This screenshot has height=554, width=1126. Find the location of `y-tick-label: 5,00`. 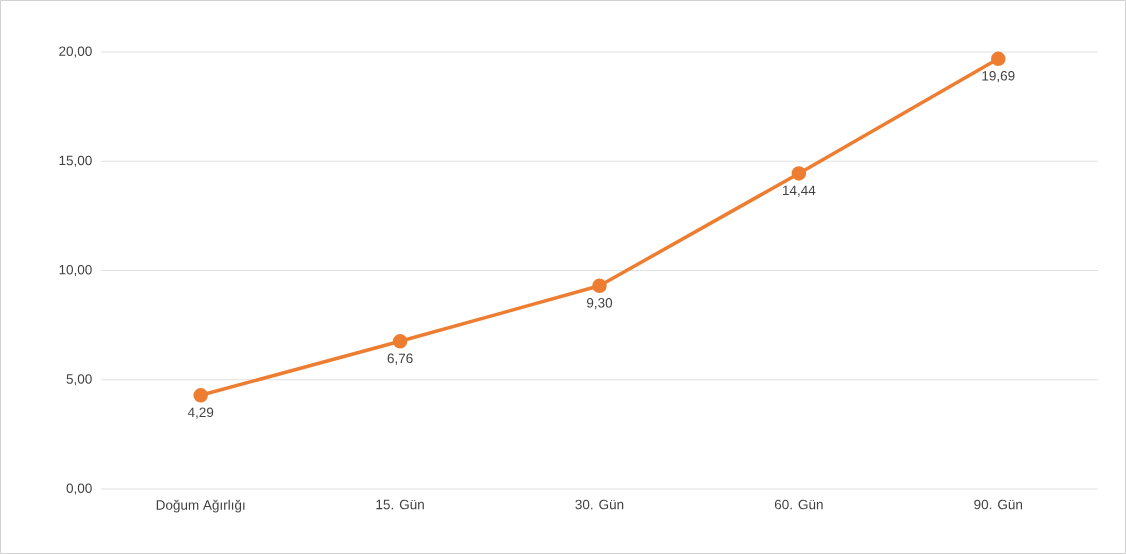

y-tick-label: 5,00 is located at coordinates (79, 380).